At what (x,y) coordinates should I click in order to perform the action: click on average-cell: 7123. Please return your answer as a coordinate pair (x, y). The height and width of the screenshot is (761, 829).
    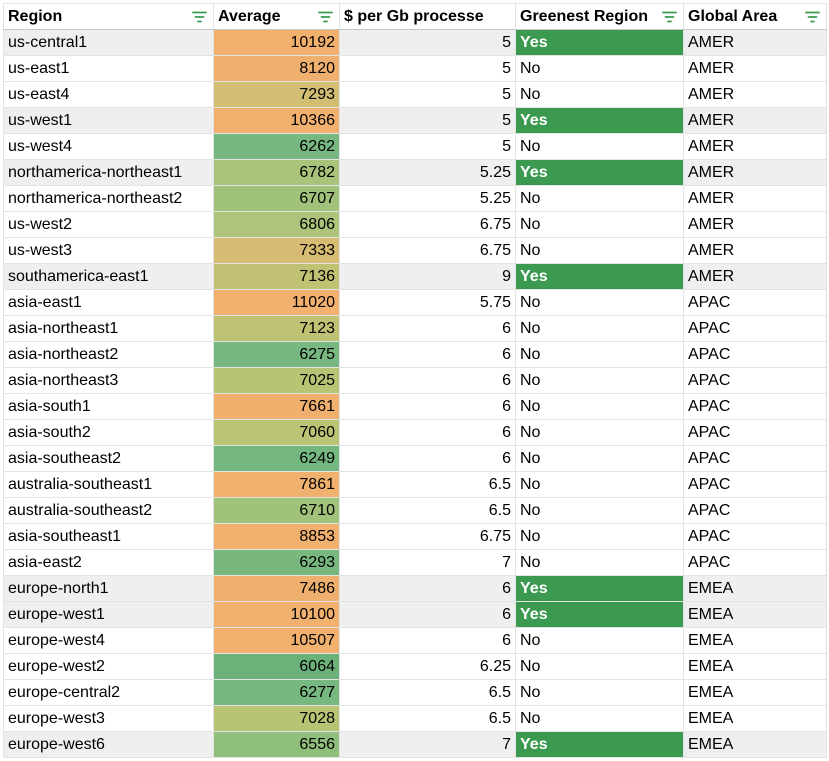
    Looking at the image, I should click on (276, 328).